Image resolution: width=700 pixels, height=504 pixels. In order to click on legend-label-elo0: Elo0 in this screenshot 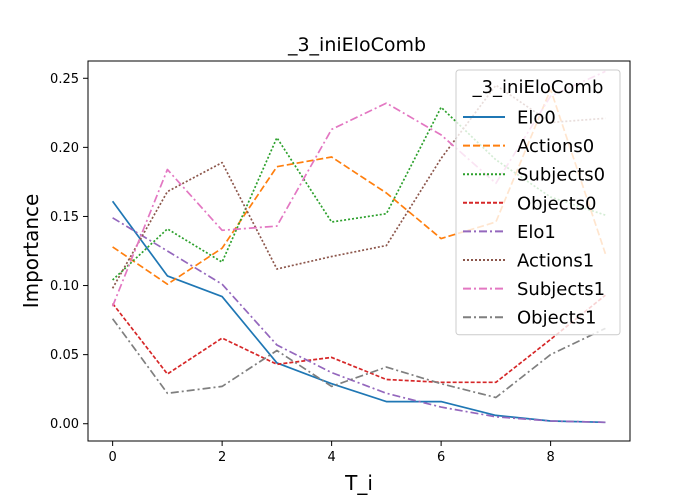, I will do `click(536, 118)`.